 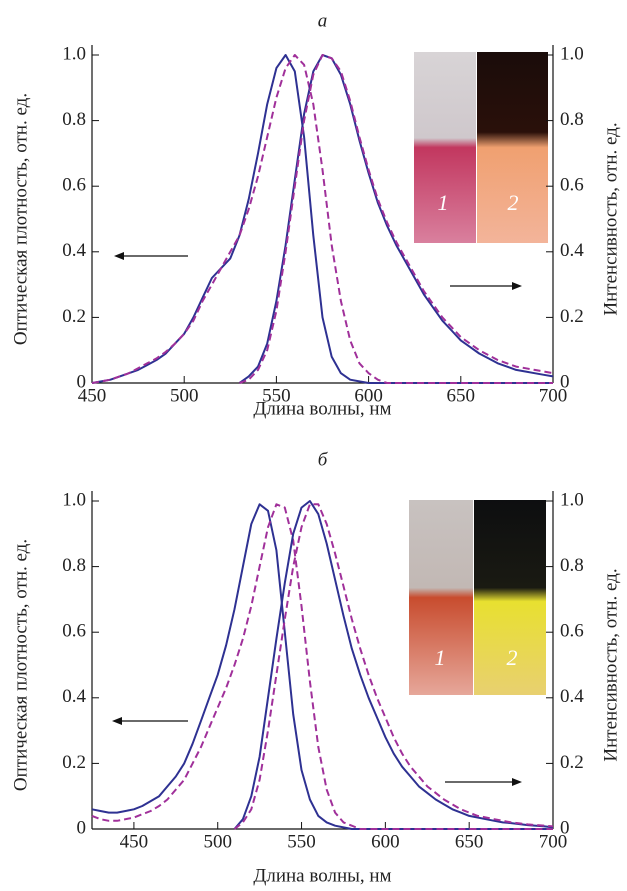 What do you see at coordinates (323, 20) in the screenshot?
I see `panel-title: а` at bounding box center [323, 20].